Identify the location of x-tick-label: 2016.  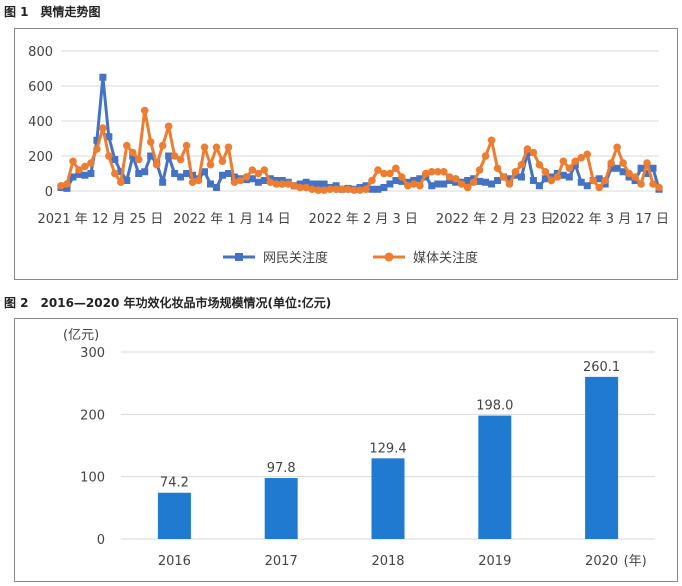
(174, 561).